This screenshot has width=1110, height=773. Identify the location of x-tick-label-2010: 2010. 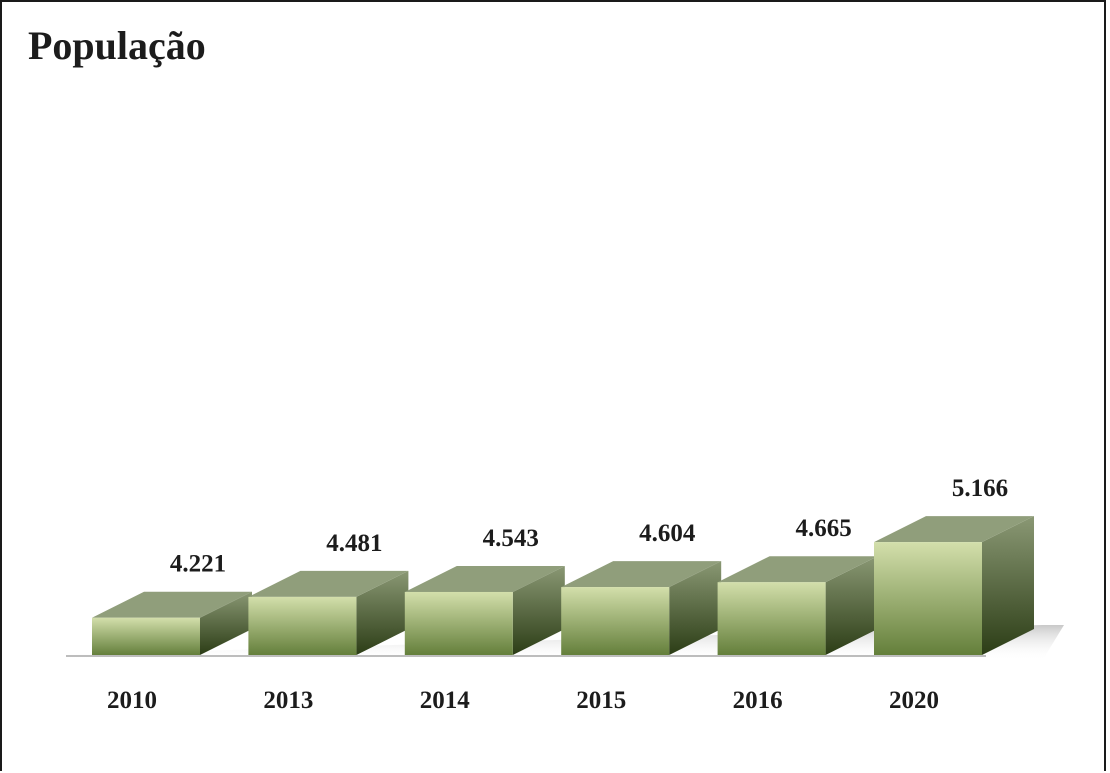
(132, 700).